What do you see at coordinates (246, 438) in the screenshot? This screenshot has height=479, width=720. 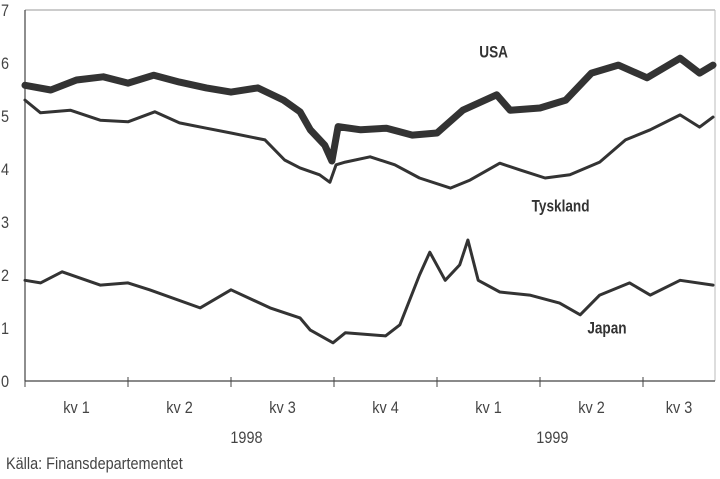 I see `year-label: 1998` at bounding box center [246, 438].